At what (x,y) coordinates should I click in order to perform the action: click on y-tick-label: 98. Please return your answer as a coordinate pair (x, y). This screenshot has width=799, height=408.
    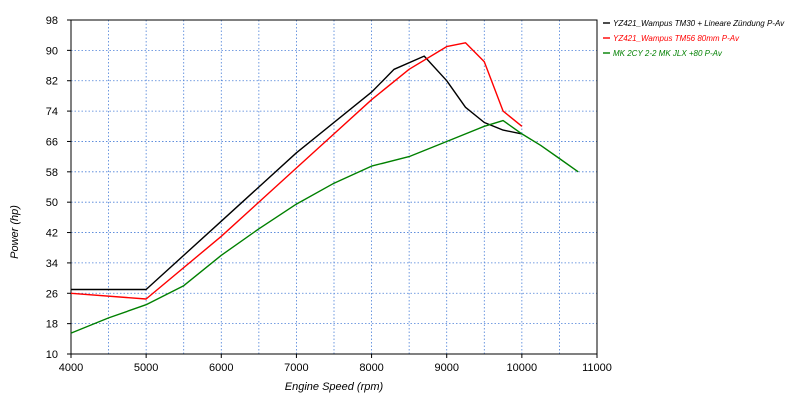
    Looking at the image, I should click on (52, 21).